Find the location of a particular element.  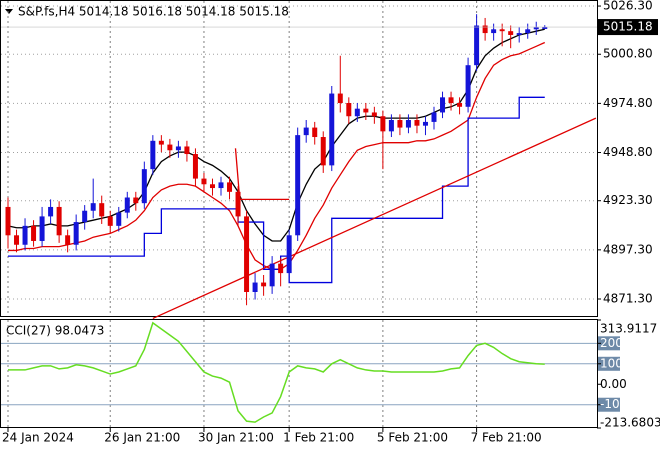

x-tick-label: 1 Feb 21:00 is located at coordinates (318, 438).